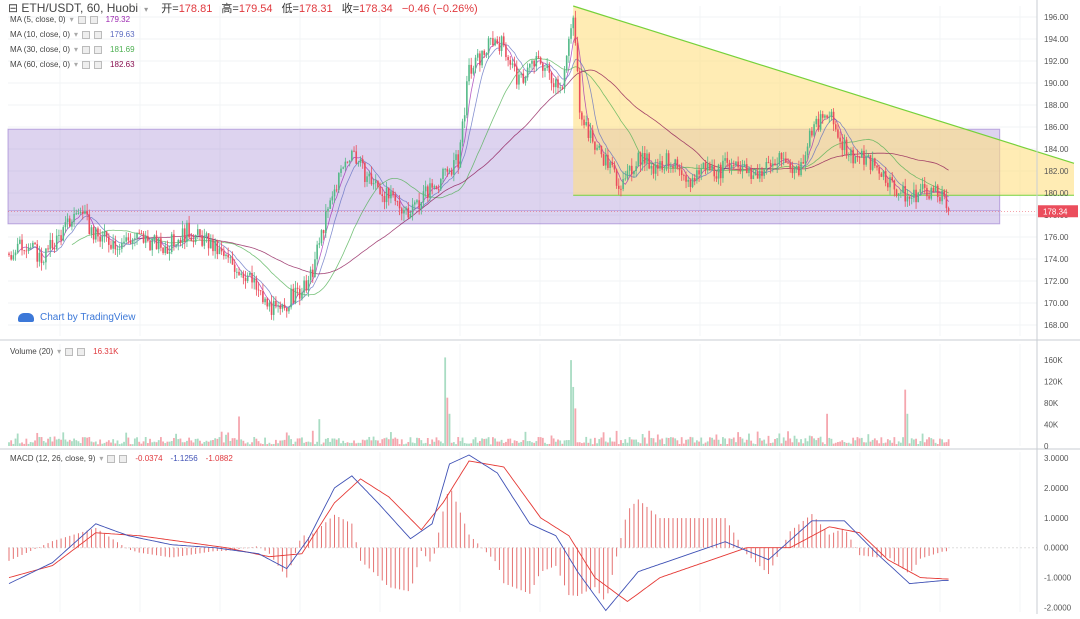 This screenshot has width=1080, height=619. I want to click on volume-legend: Volume (20) ▾ 16.31K, so click(64, 351).